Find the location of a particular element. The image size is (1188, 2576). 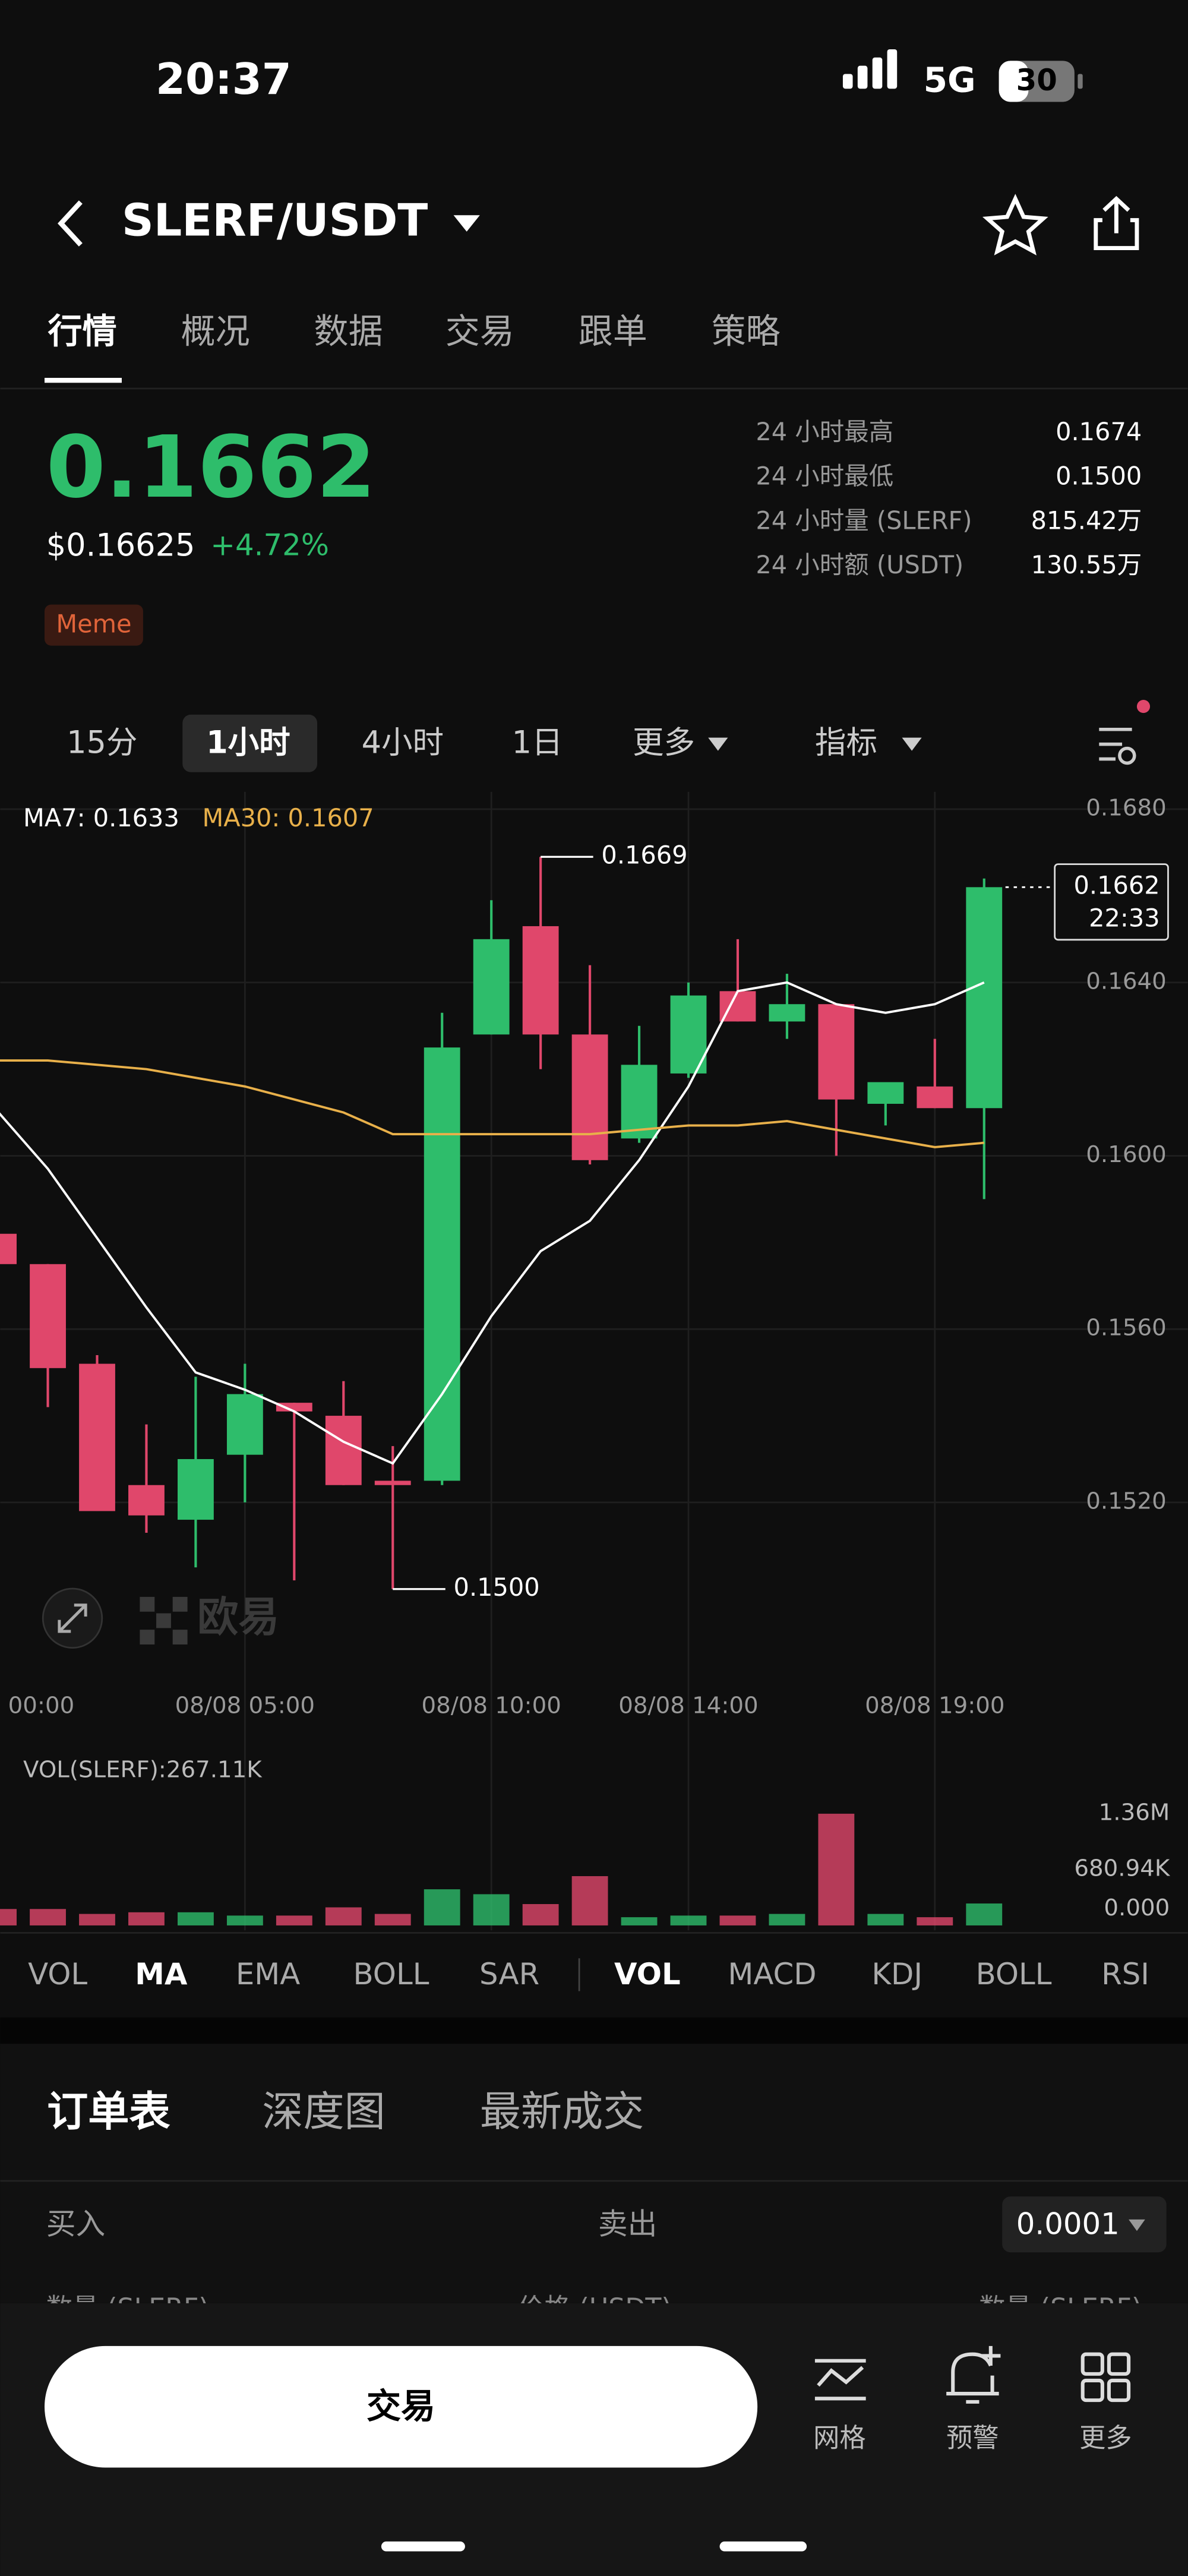

order-divider is located at coordinates (594, 2181).